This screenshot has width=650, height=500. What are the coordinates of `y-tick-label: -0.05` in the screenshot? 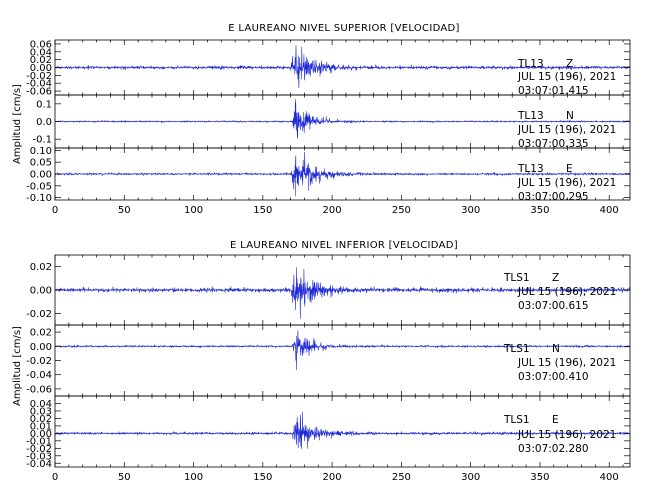 It's located at (39, 186).